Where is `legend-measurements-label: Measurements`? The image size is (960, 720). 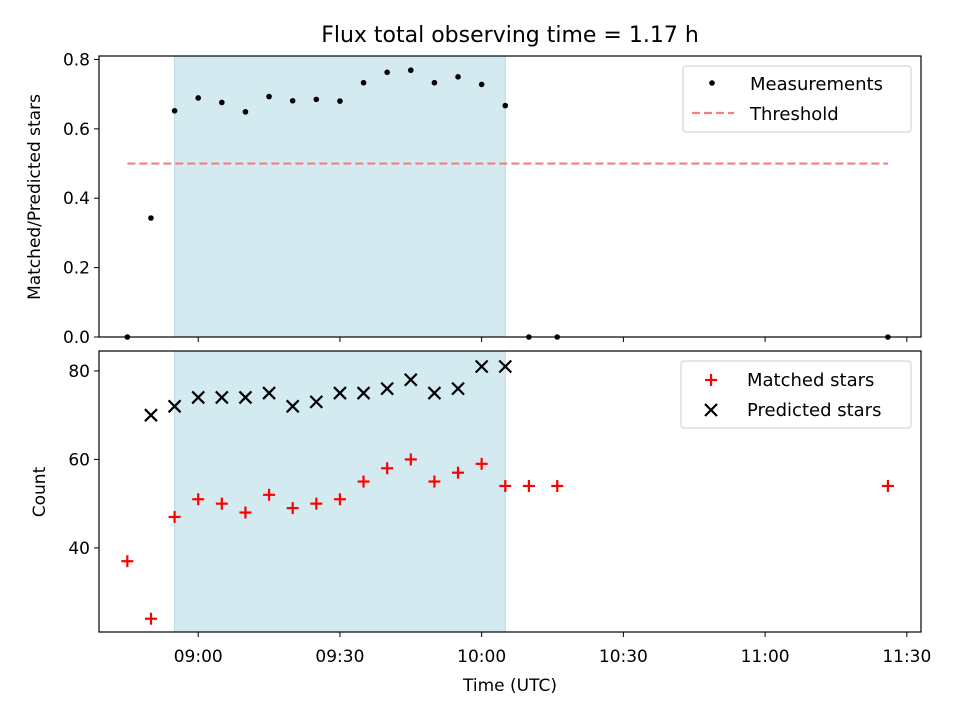
legend-measurements-label: Measurements is located at coordinates (816, 84).